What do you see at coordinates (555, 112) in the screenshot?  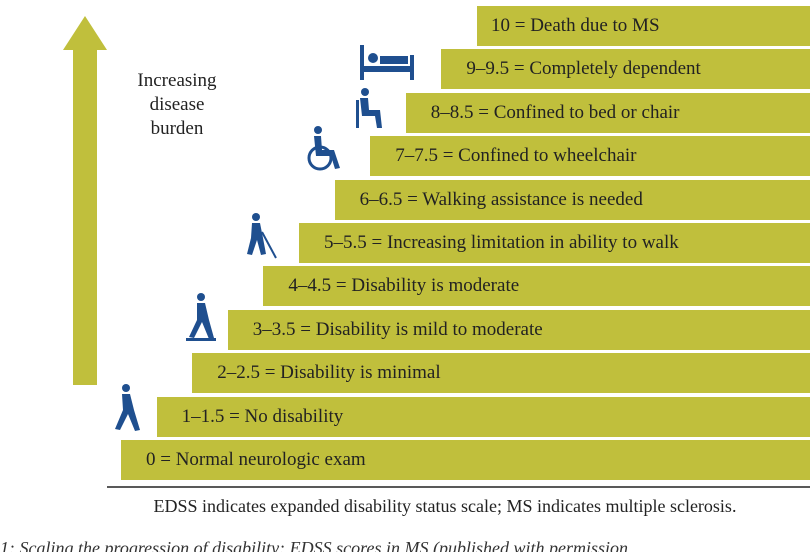 I see `step-label: 8–8.5 = Confined to bed or chair` at bounding box center [555, 112].